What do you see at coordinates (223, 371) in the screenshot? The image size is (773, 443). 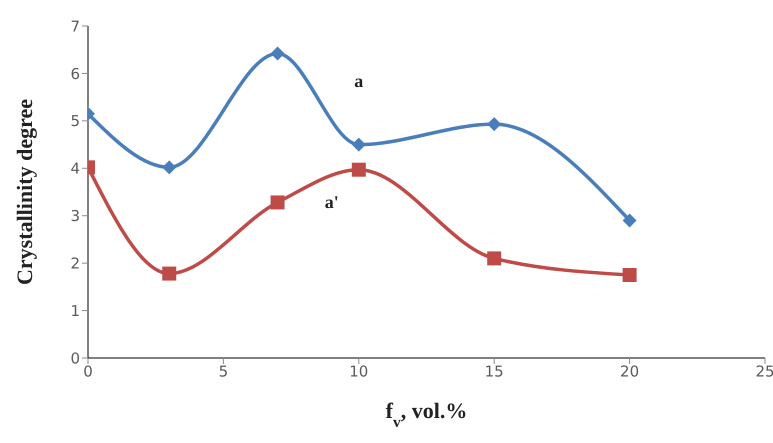 I see `x-tick-label: 5` at bounding box center [223, 371].